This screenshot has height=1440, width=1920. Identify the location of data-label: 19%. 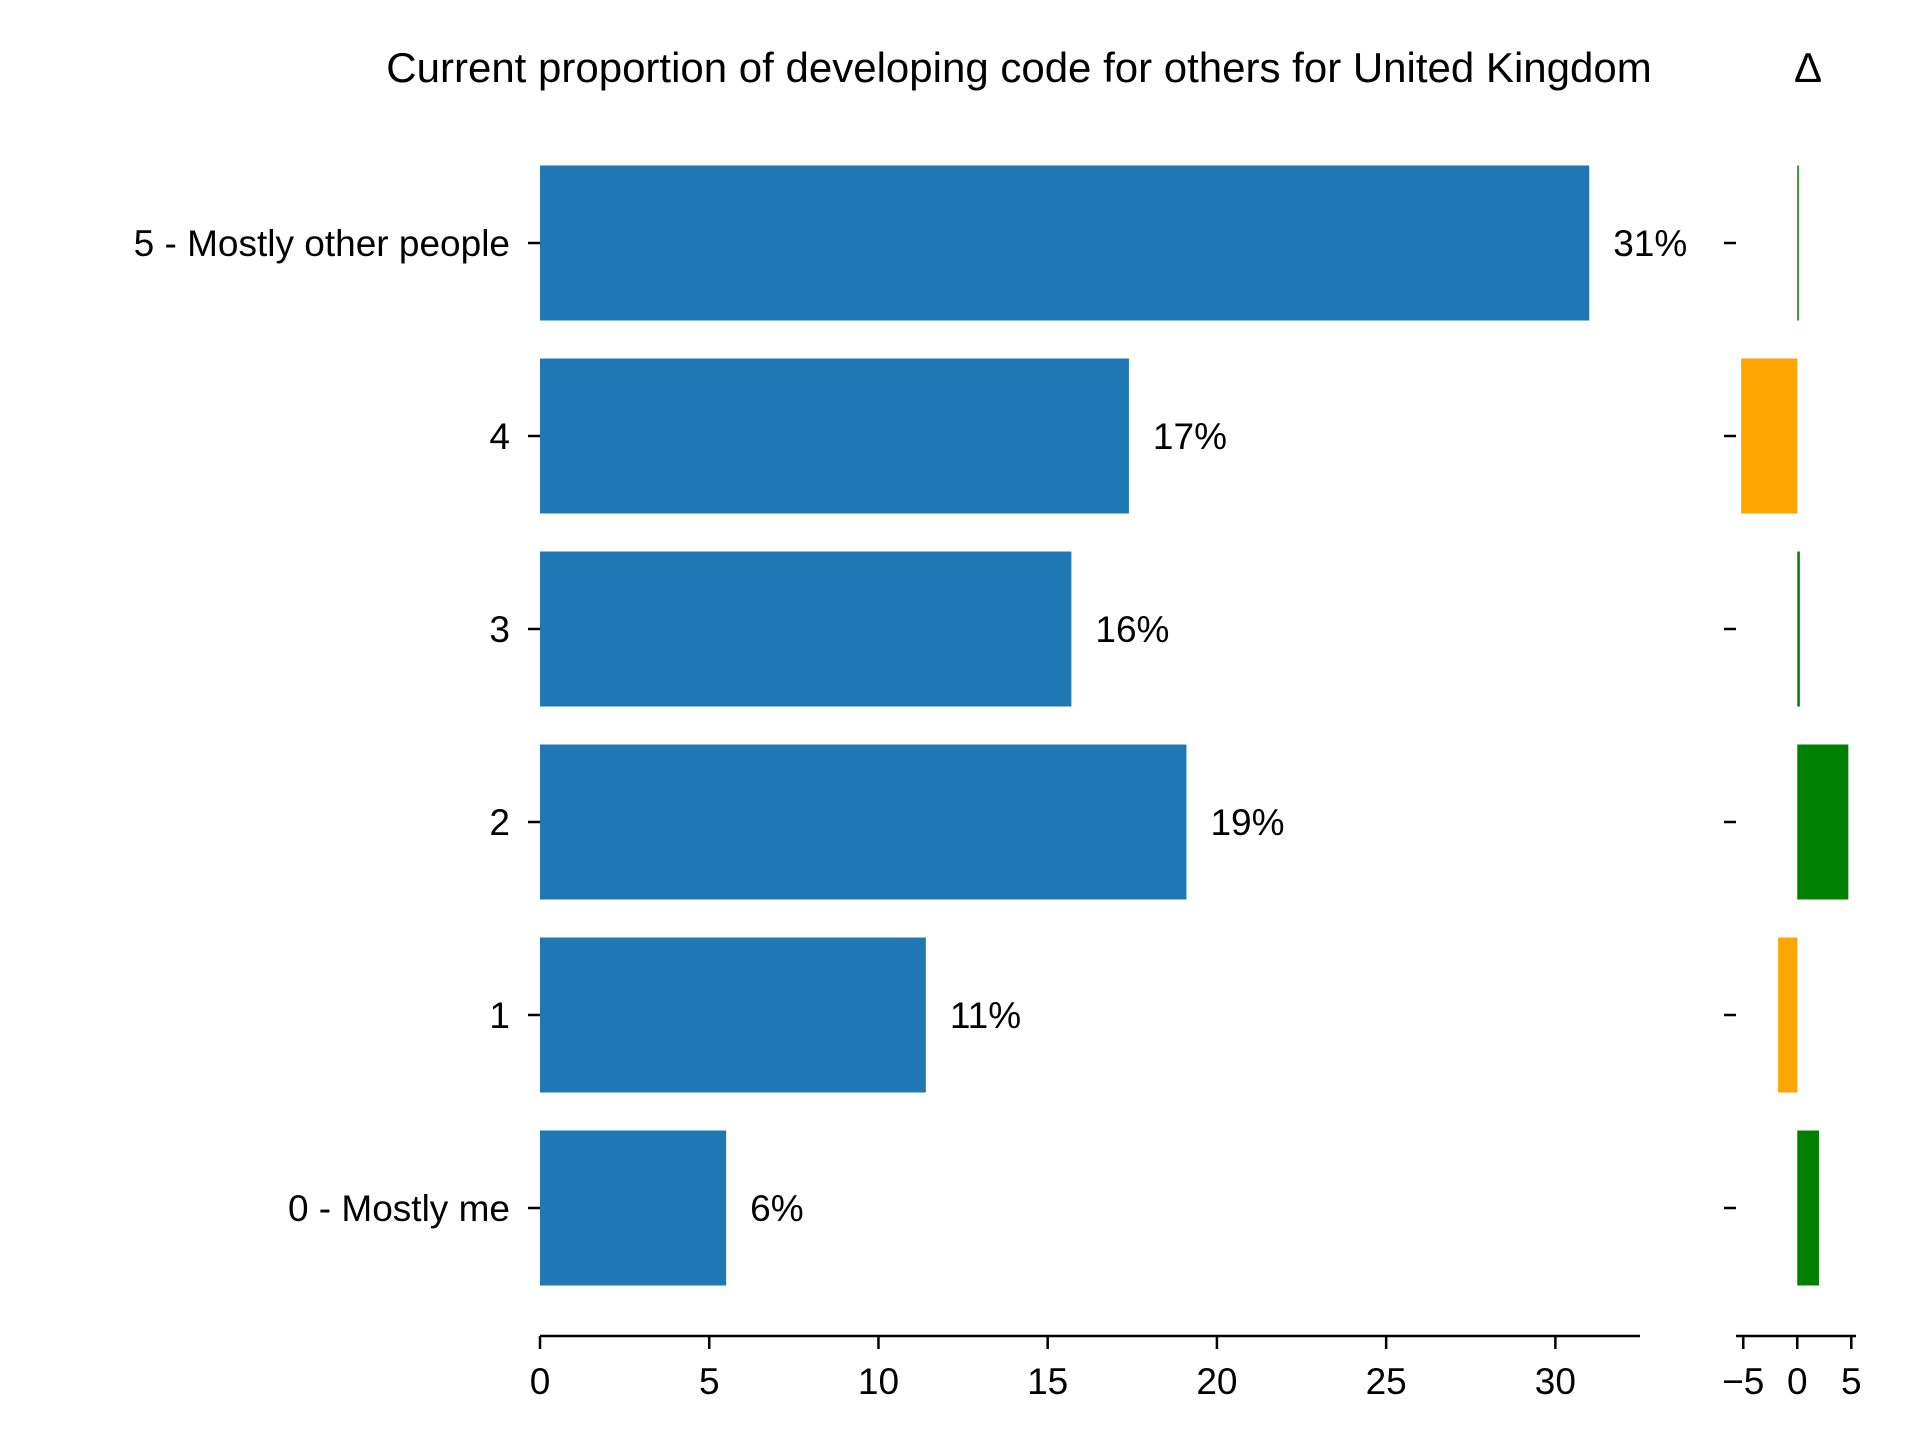
(1247, 822).